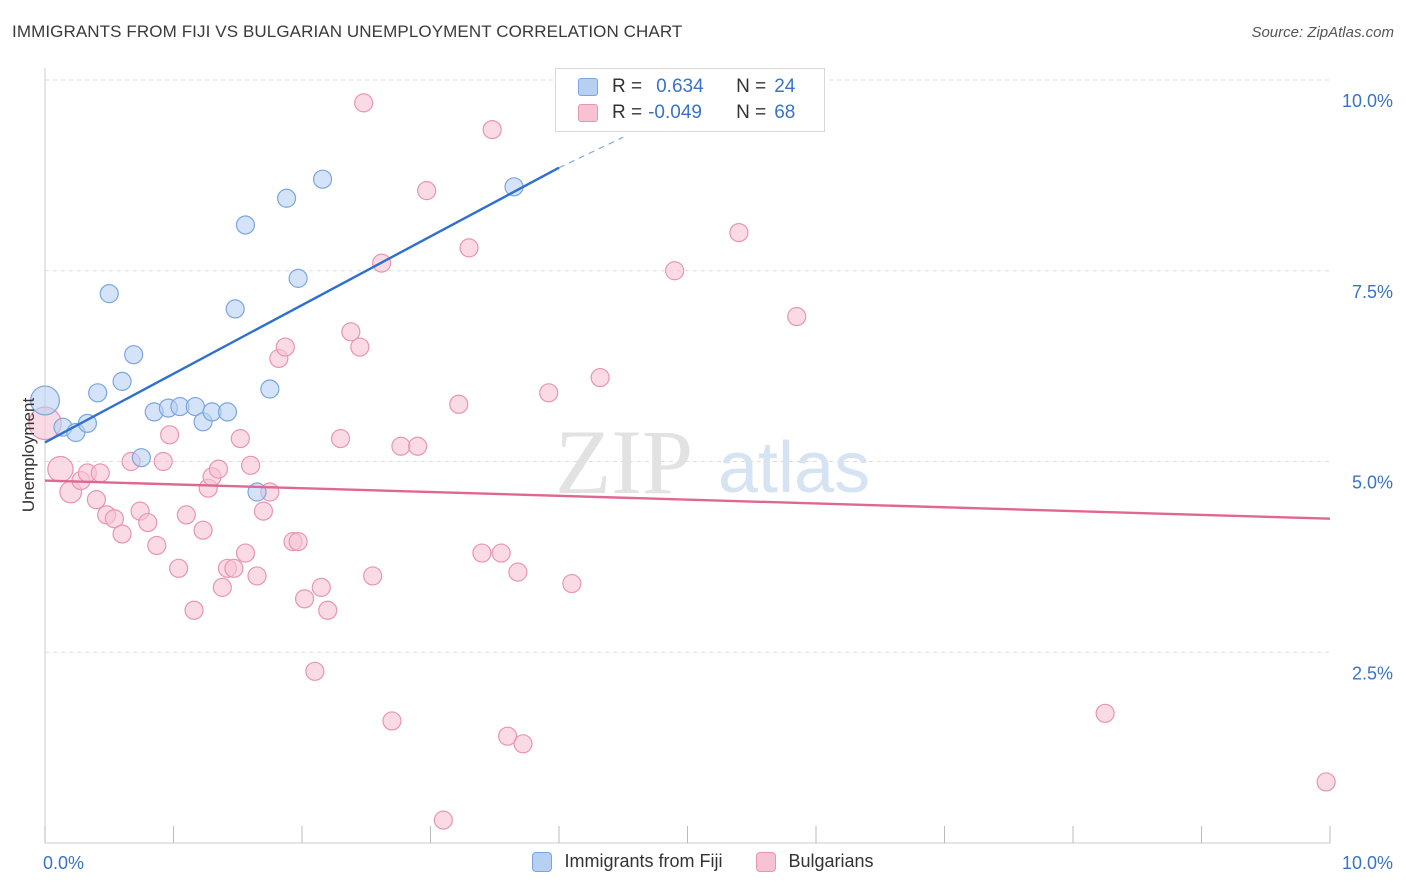 The image size is (1406, 892). Describe the element at coordinates (680, 86) in the screenshot. I see `r-value: 0.634` at that location.